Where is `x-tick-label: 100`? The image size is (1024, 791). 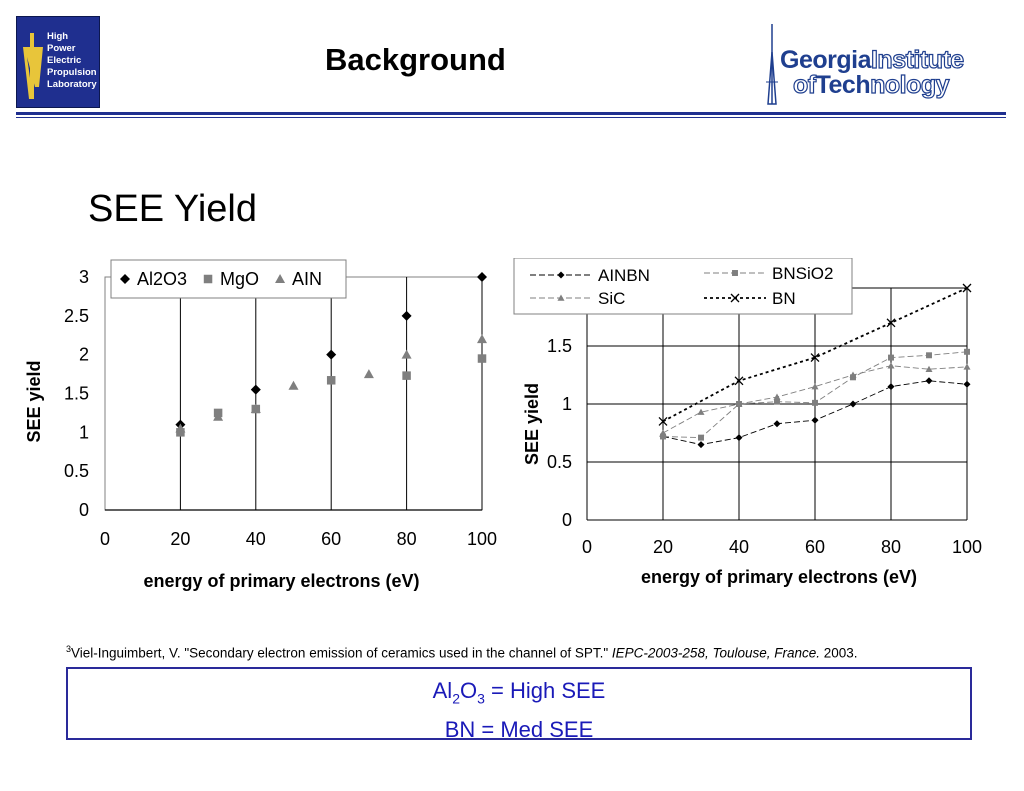
x-tick-label: 100 is located at coordinates (967, 547).